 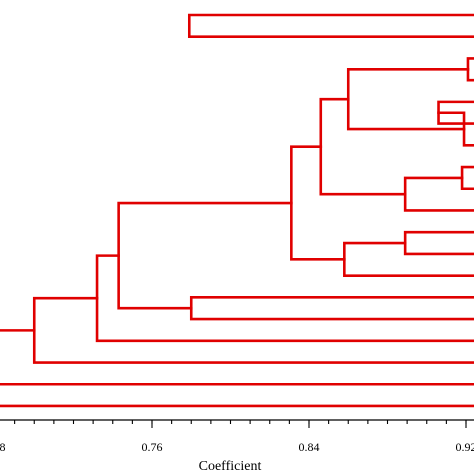 I want to click on x-major-ticks, so click(x=309, y=424).